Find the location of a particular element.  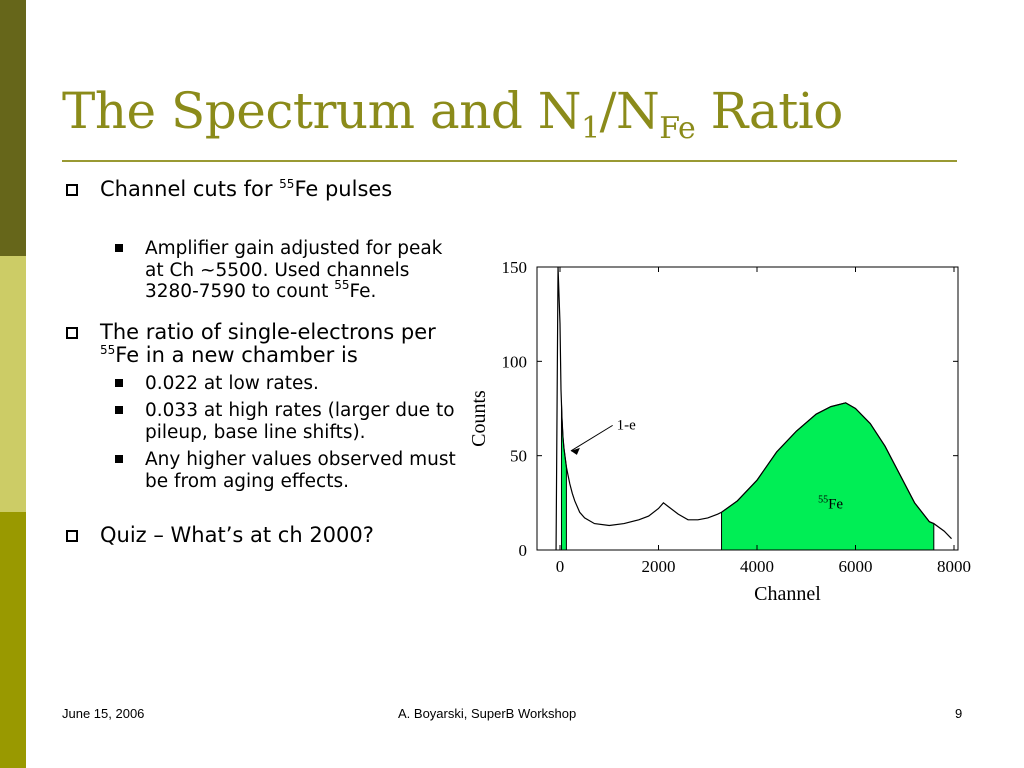

side-bar-bottom is located at coordinates (13, 640).